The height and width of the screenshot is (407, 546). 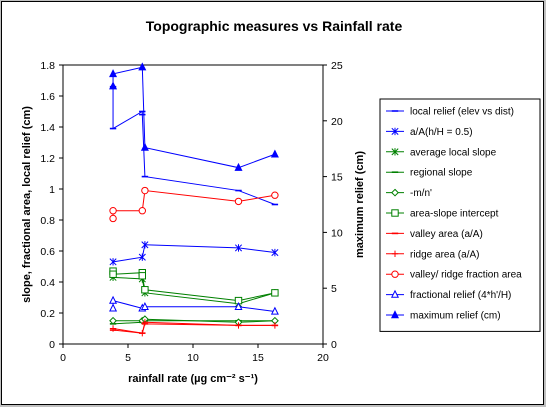 What do you see at coordinates (47, 314) in the screenshot?
I see `y-tick-label: 0.2` at bounding box center [47, 314].